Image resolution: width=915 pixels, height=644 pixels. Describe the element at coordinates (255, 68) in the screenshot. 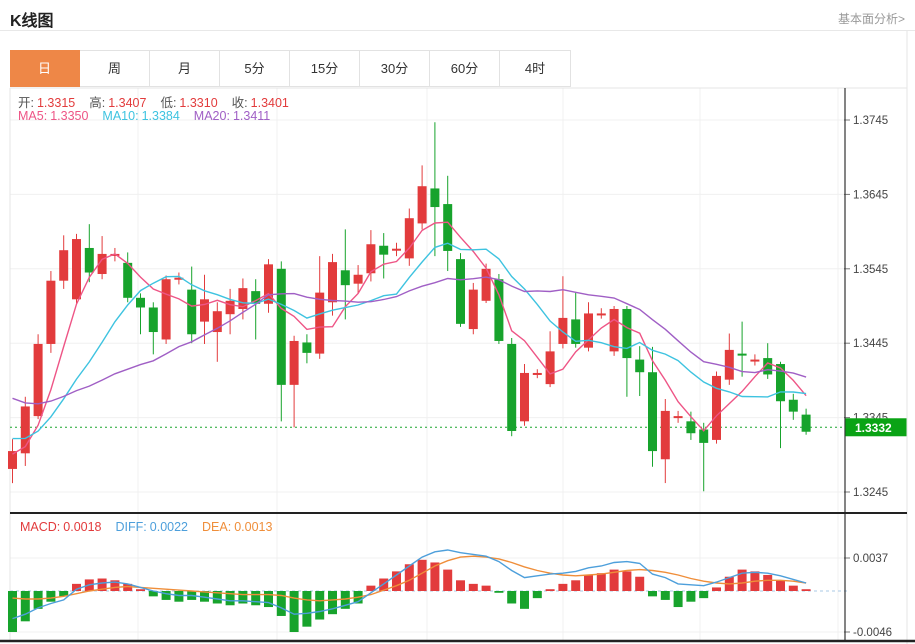

I see `tab-interval-3: 5分` at that location.